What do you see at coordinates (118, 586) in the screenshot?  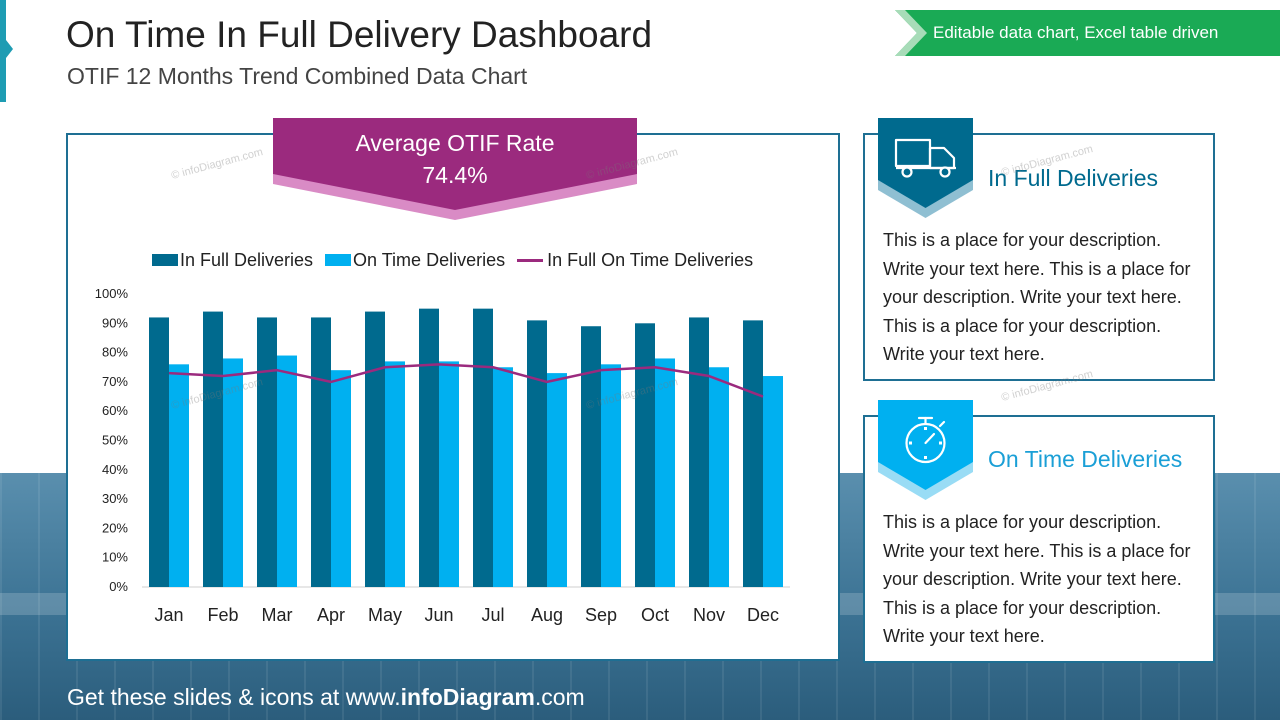 I see `y-tick-label: 0%` at bounding box center [118, 586].